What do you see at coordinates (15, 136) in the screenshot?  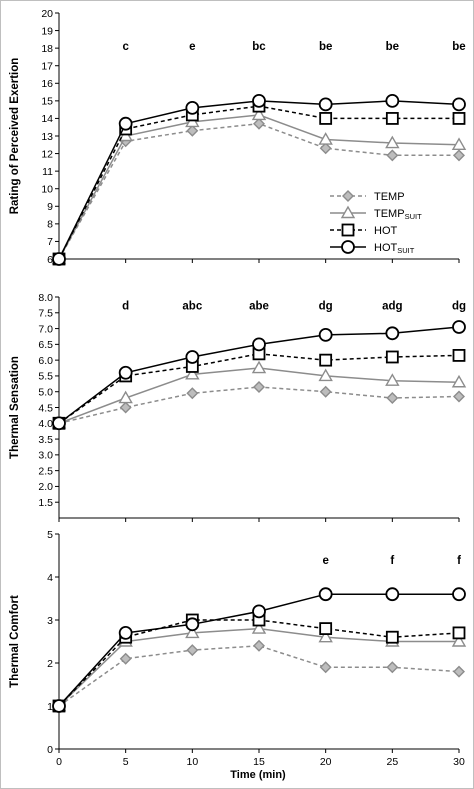 I see `y-axis-label: Rating of Perceived Exertion` at bounding box center [15, 136].